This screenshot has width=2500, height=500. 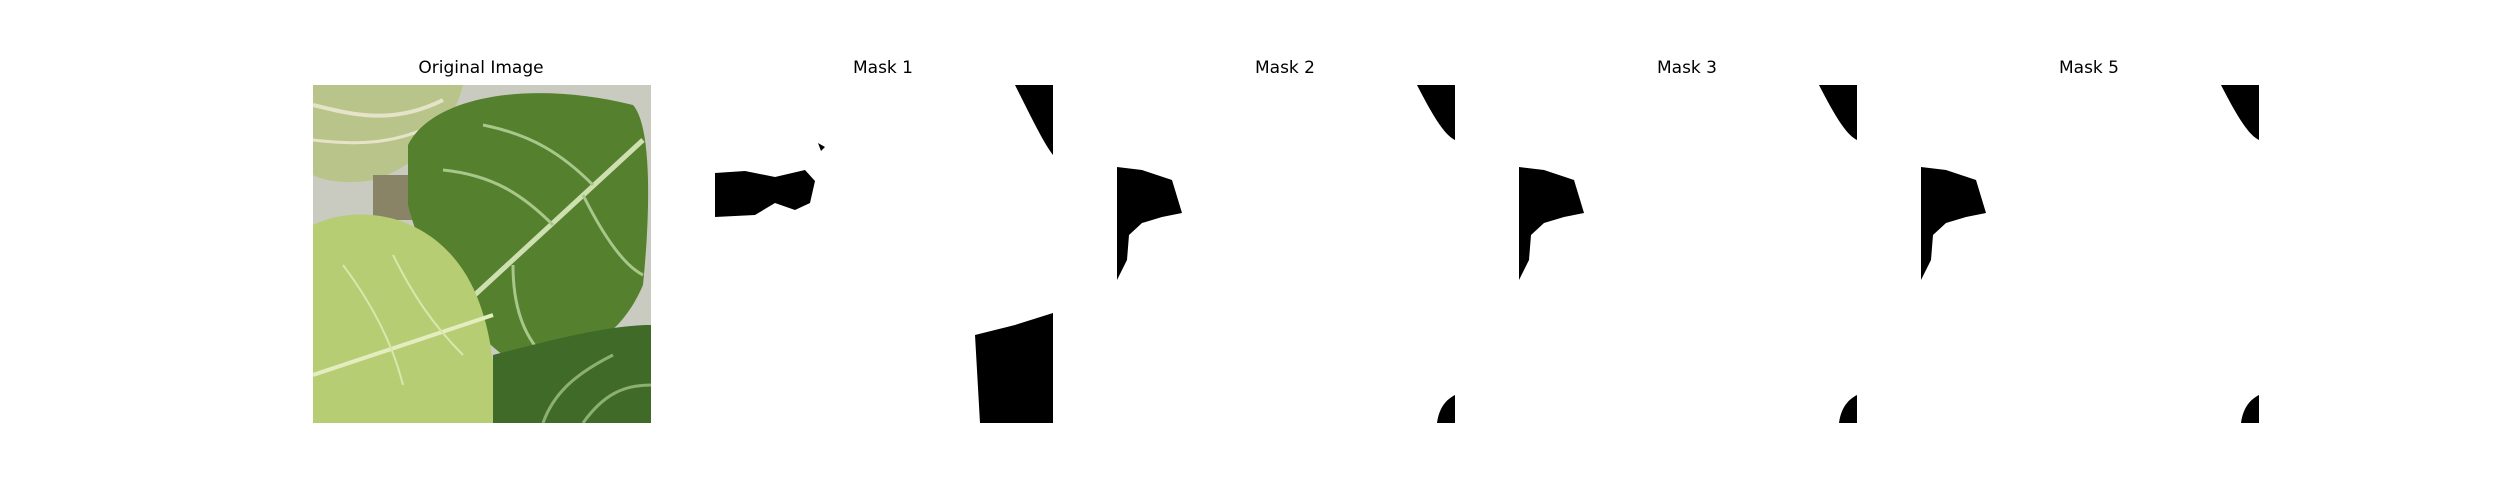 What do you see at coordinates (1284, 68) in the screenshot?
I see `panel-title-mask-2: Mask 2` at bounding box center [1284, 68].